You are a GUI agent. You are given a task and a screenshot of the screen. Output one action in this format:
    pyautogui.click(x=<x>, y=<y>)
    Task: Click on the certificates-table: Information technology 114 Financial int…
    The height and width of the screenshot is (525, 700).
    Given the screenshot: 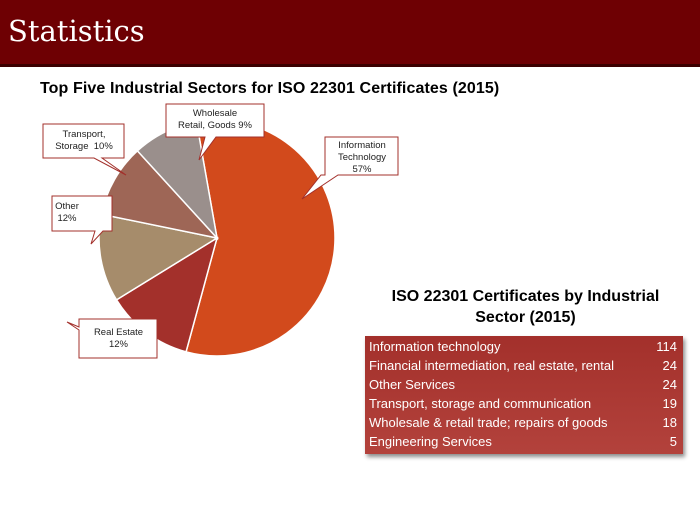 What is the action you would take?
    pyautogui.click(x=524, y=395)
    